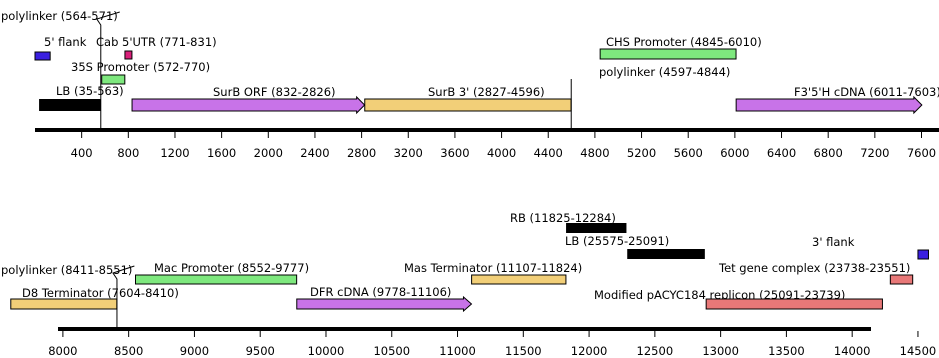 This screenshot has width=939, height=358. Describe the element at coordinates (65, 42) in the screenshot. I see `5-flank-label: 5' flank` at that location.